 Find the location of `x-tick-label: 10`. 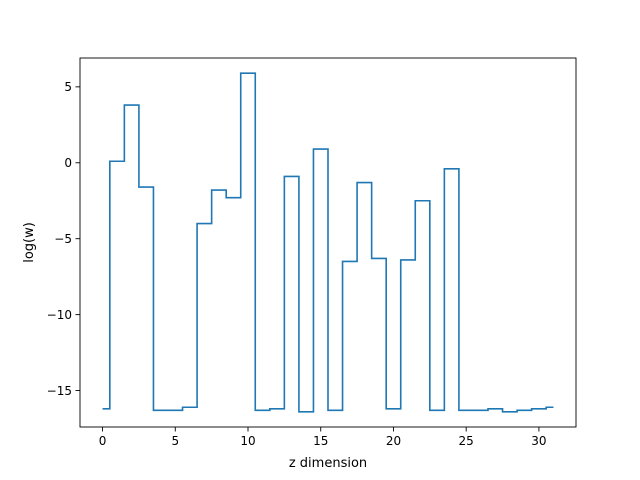

x-tick-label: 10 is located at coordinates (247, 441).